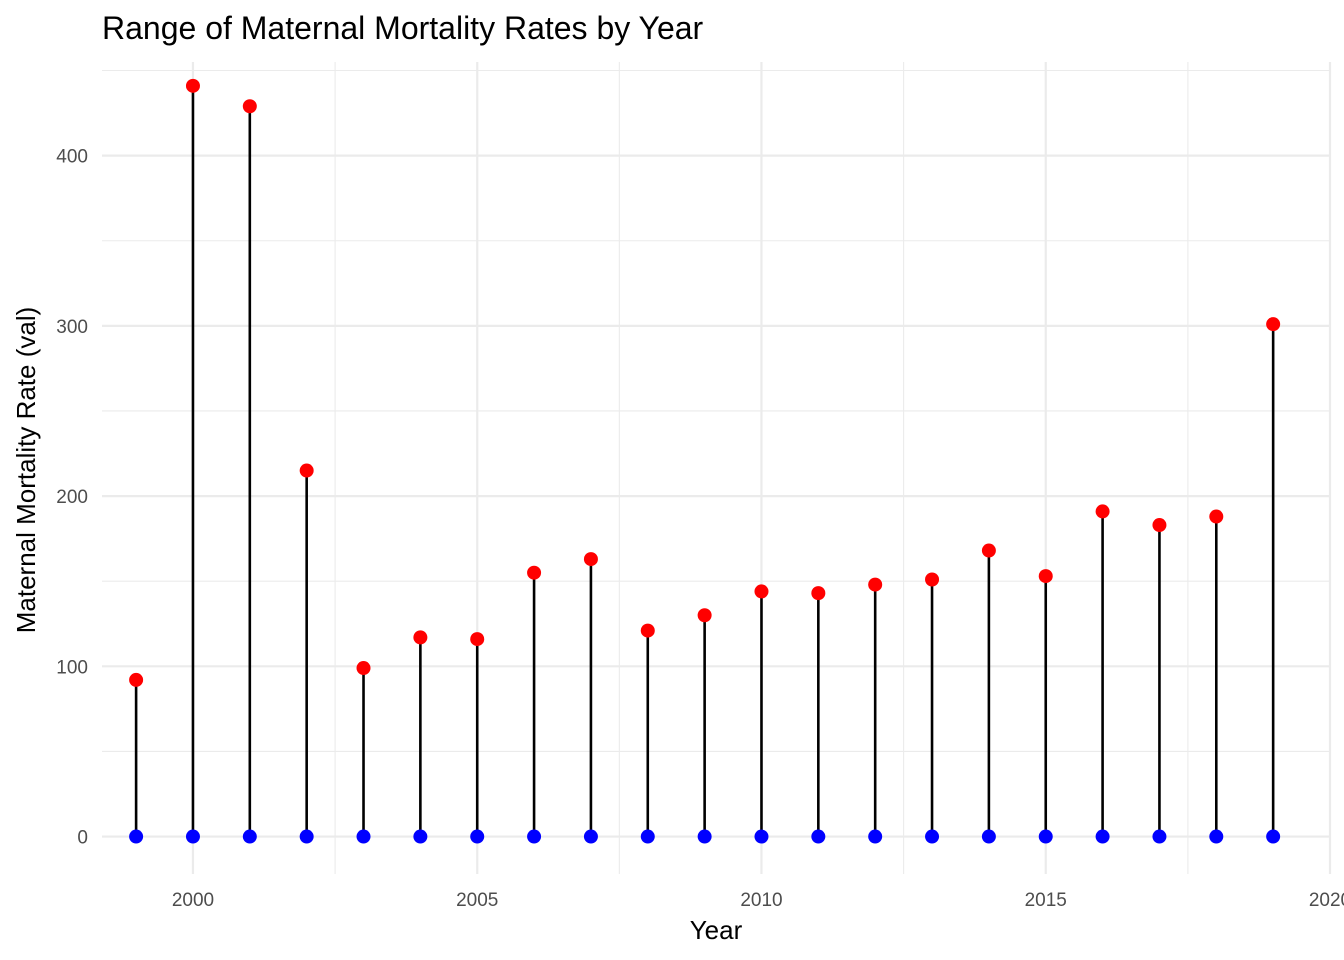 The width and height of the screenshot is (1344, 960). Describe the element at coordinates (716, 930) in the screenshot. I see `x-axis-title: Year` at that location.